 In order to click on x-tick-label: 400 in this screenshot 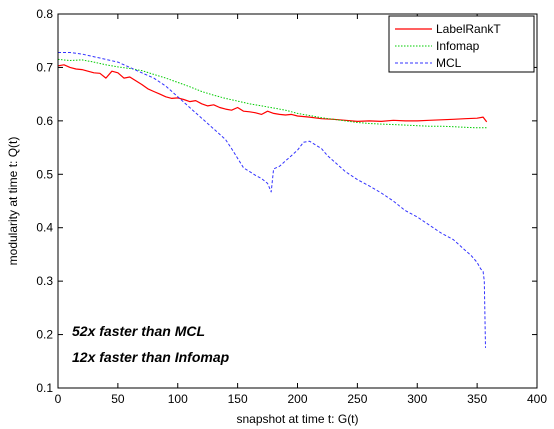, I will do `click(537, 399)`.